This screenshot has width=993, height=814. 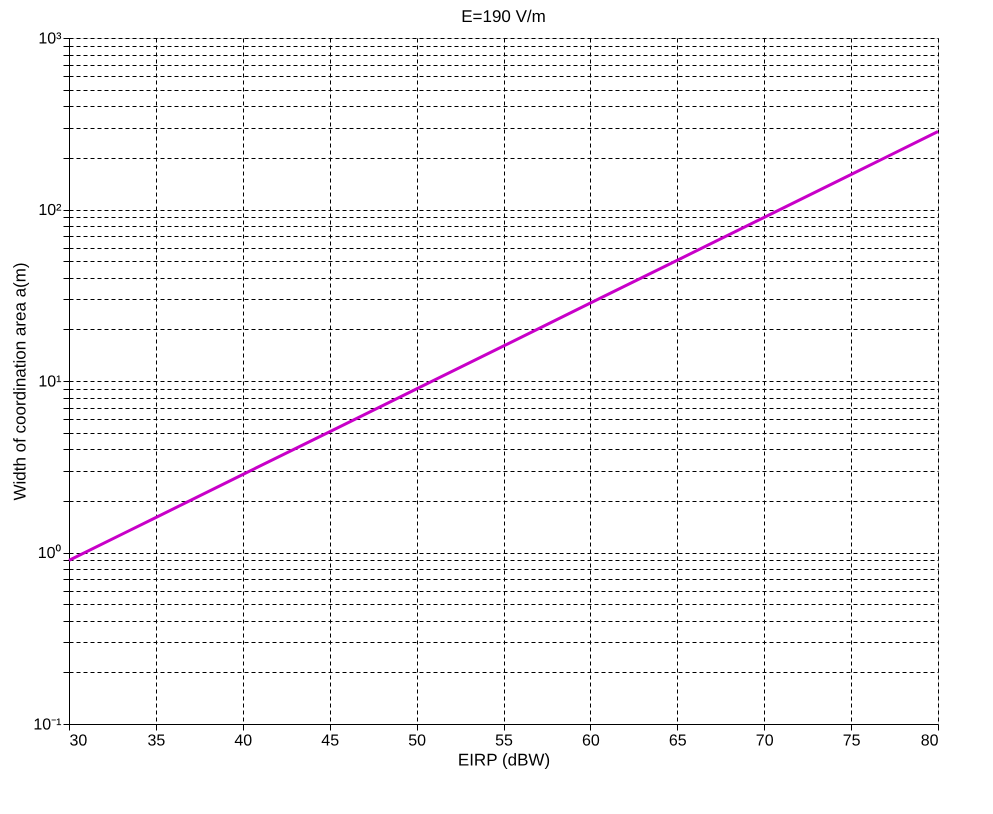 I want to click on chart-title: E=190 V/m, so click(x=503, y=16).